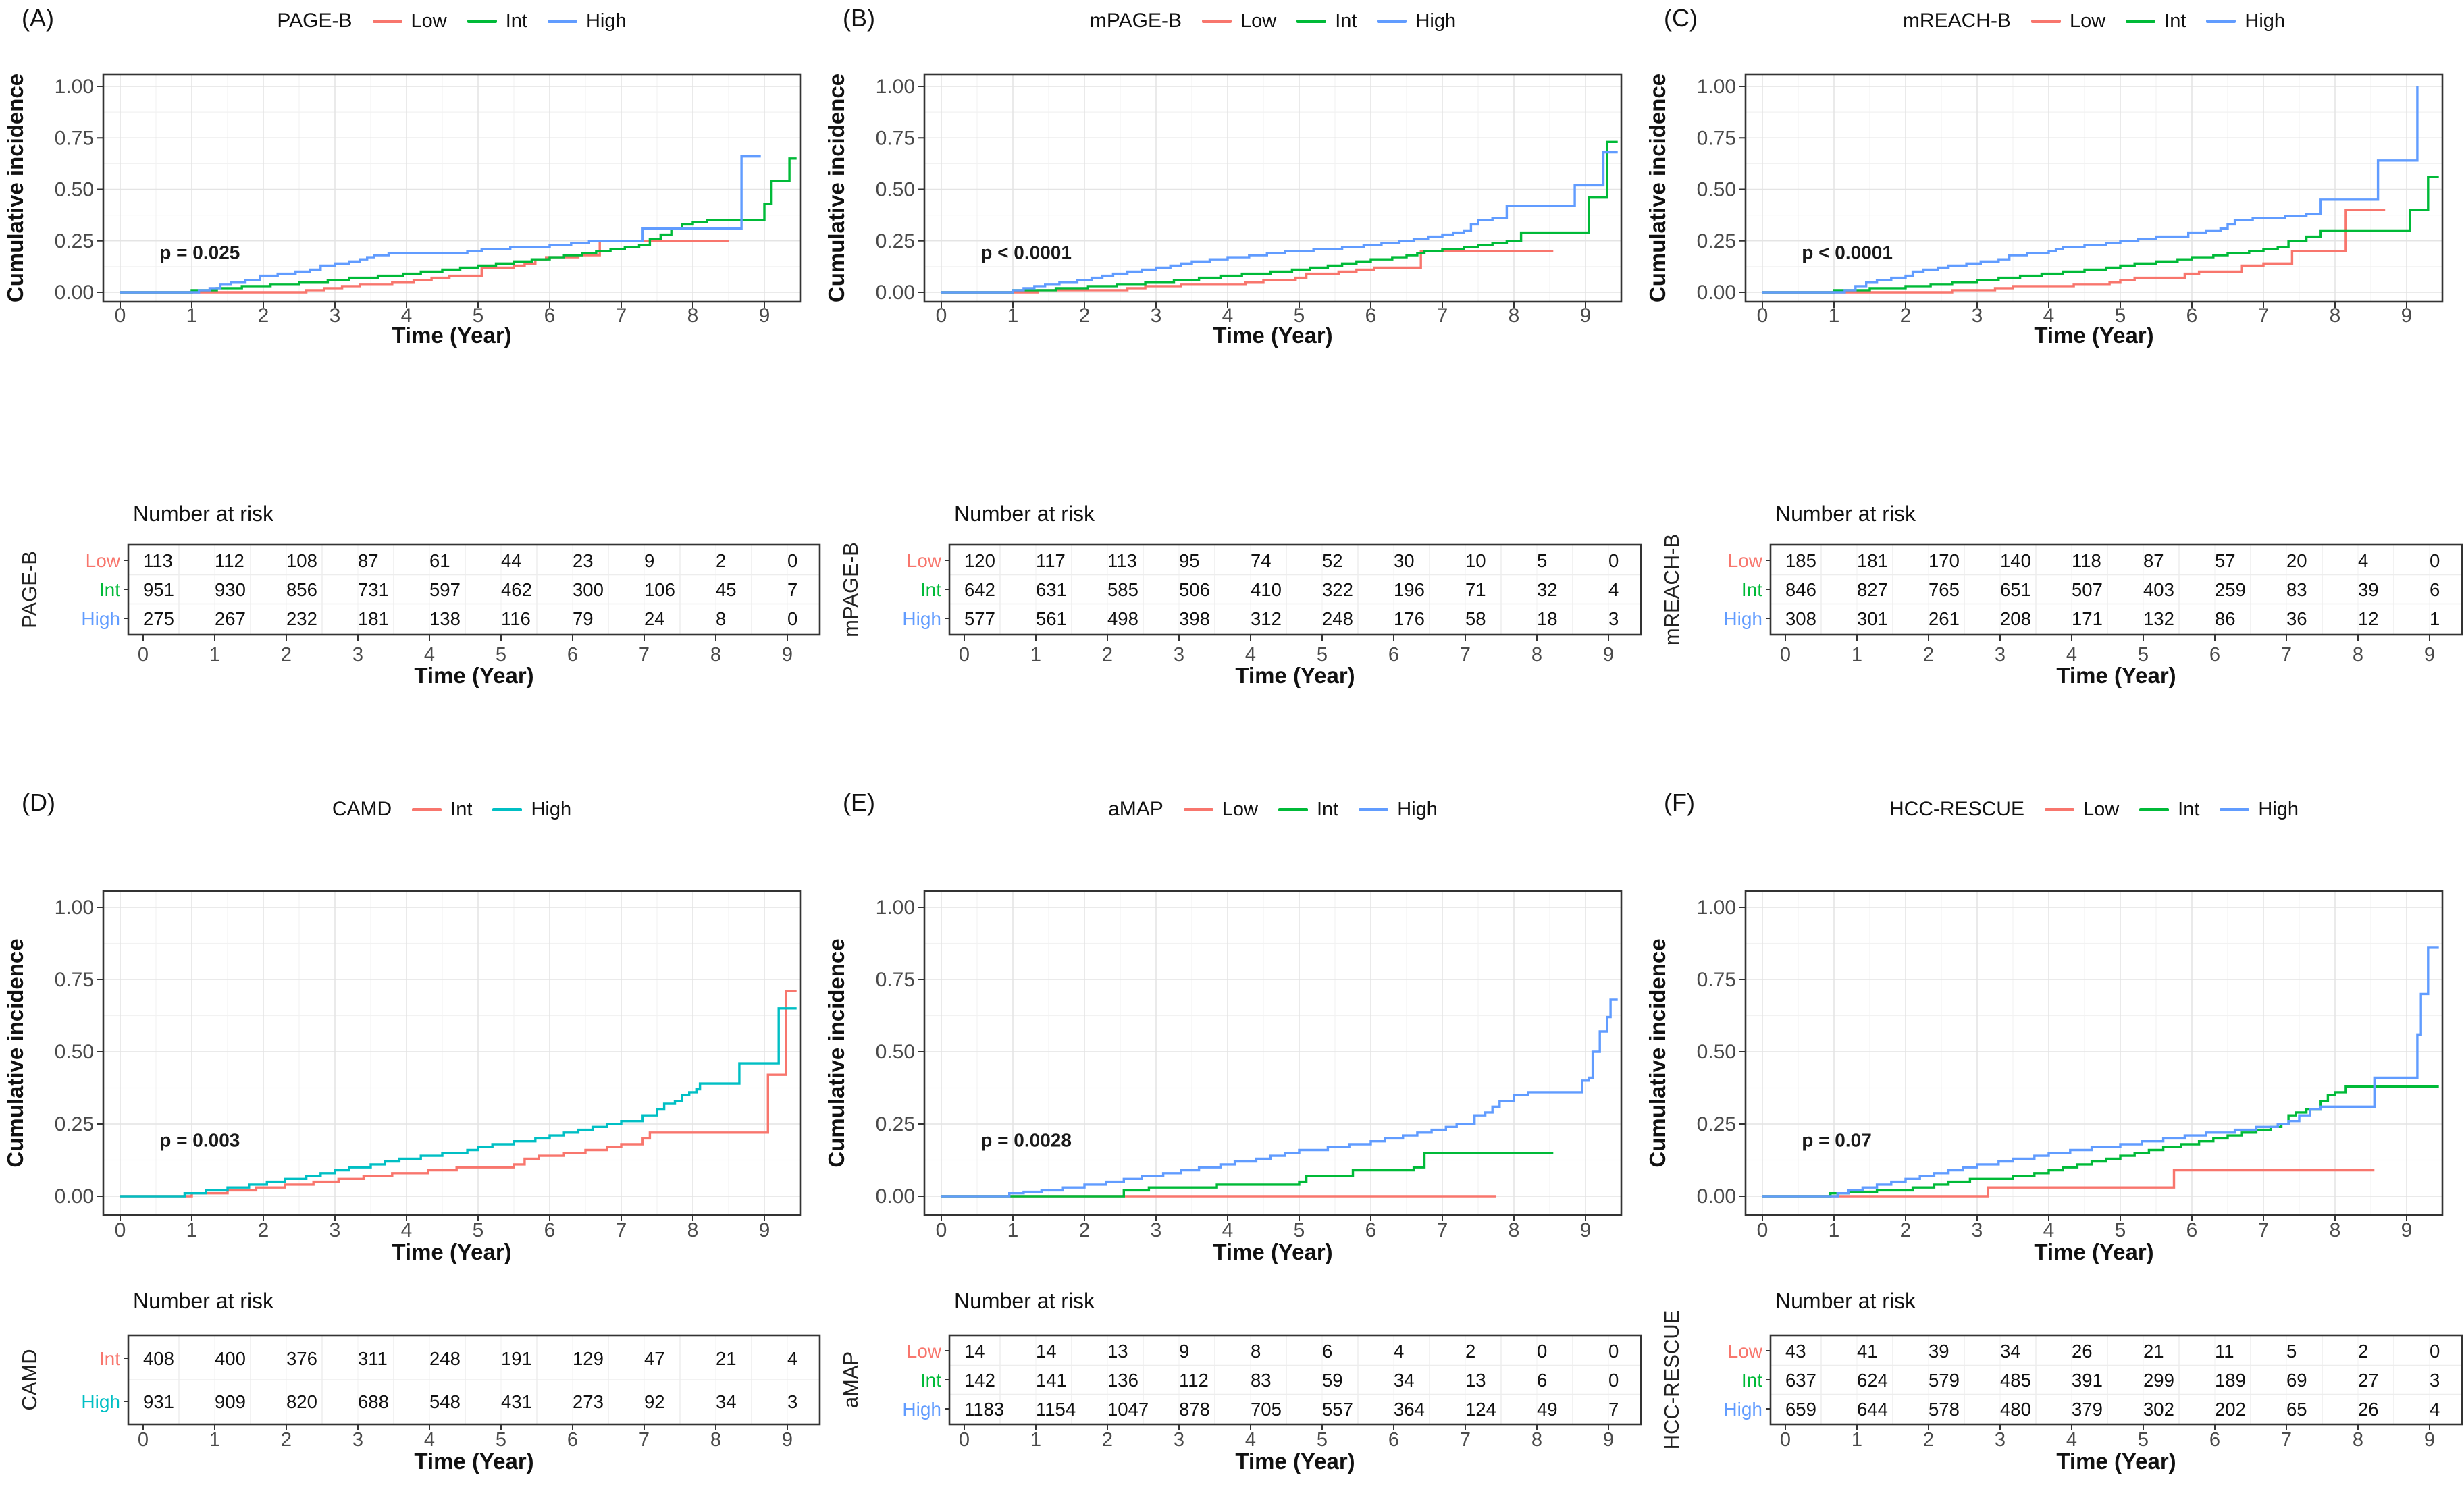 This screenshot has width=2464, height=1502. I want to click on curve-high, so click(458, 1102).